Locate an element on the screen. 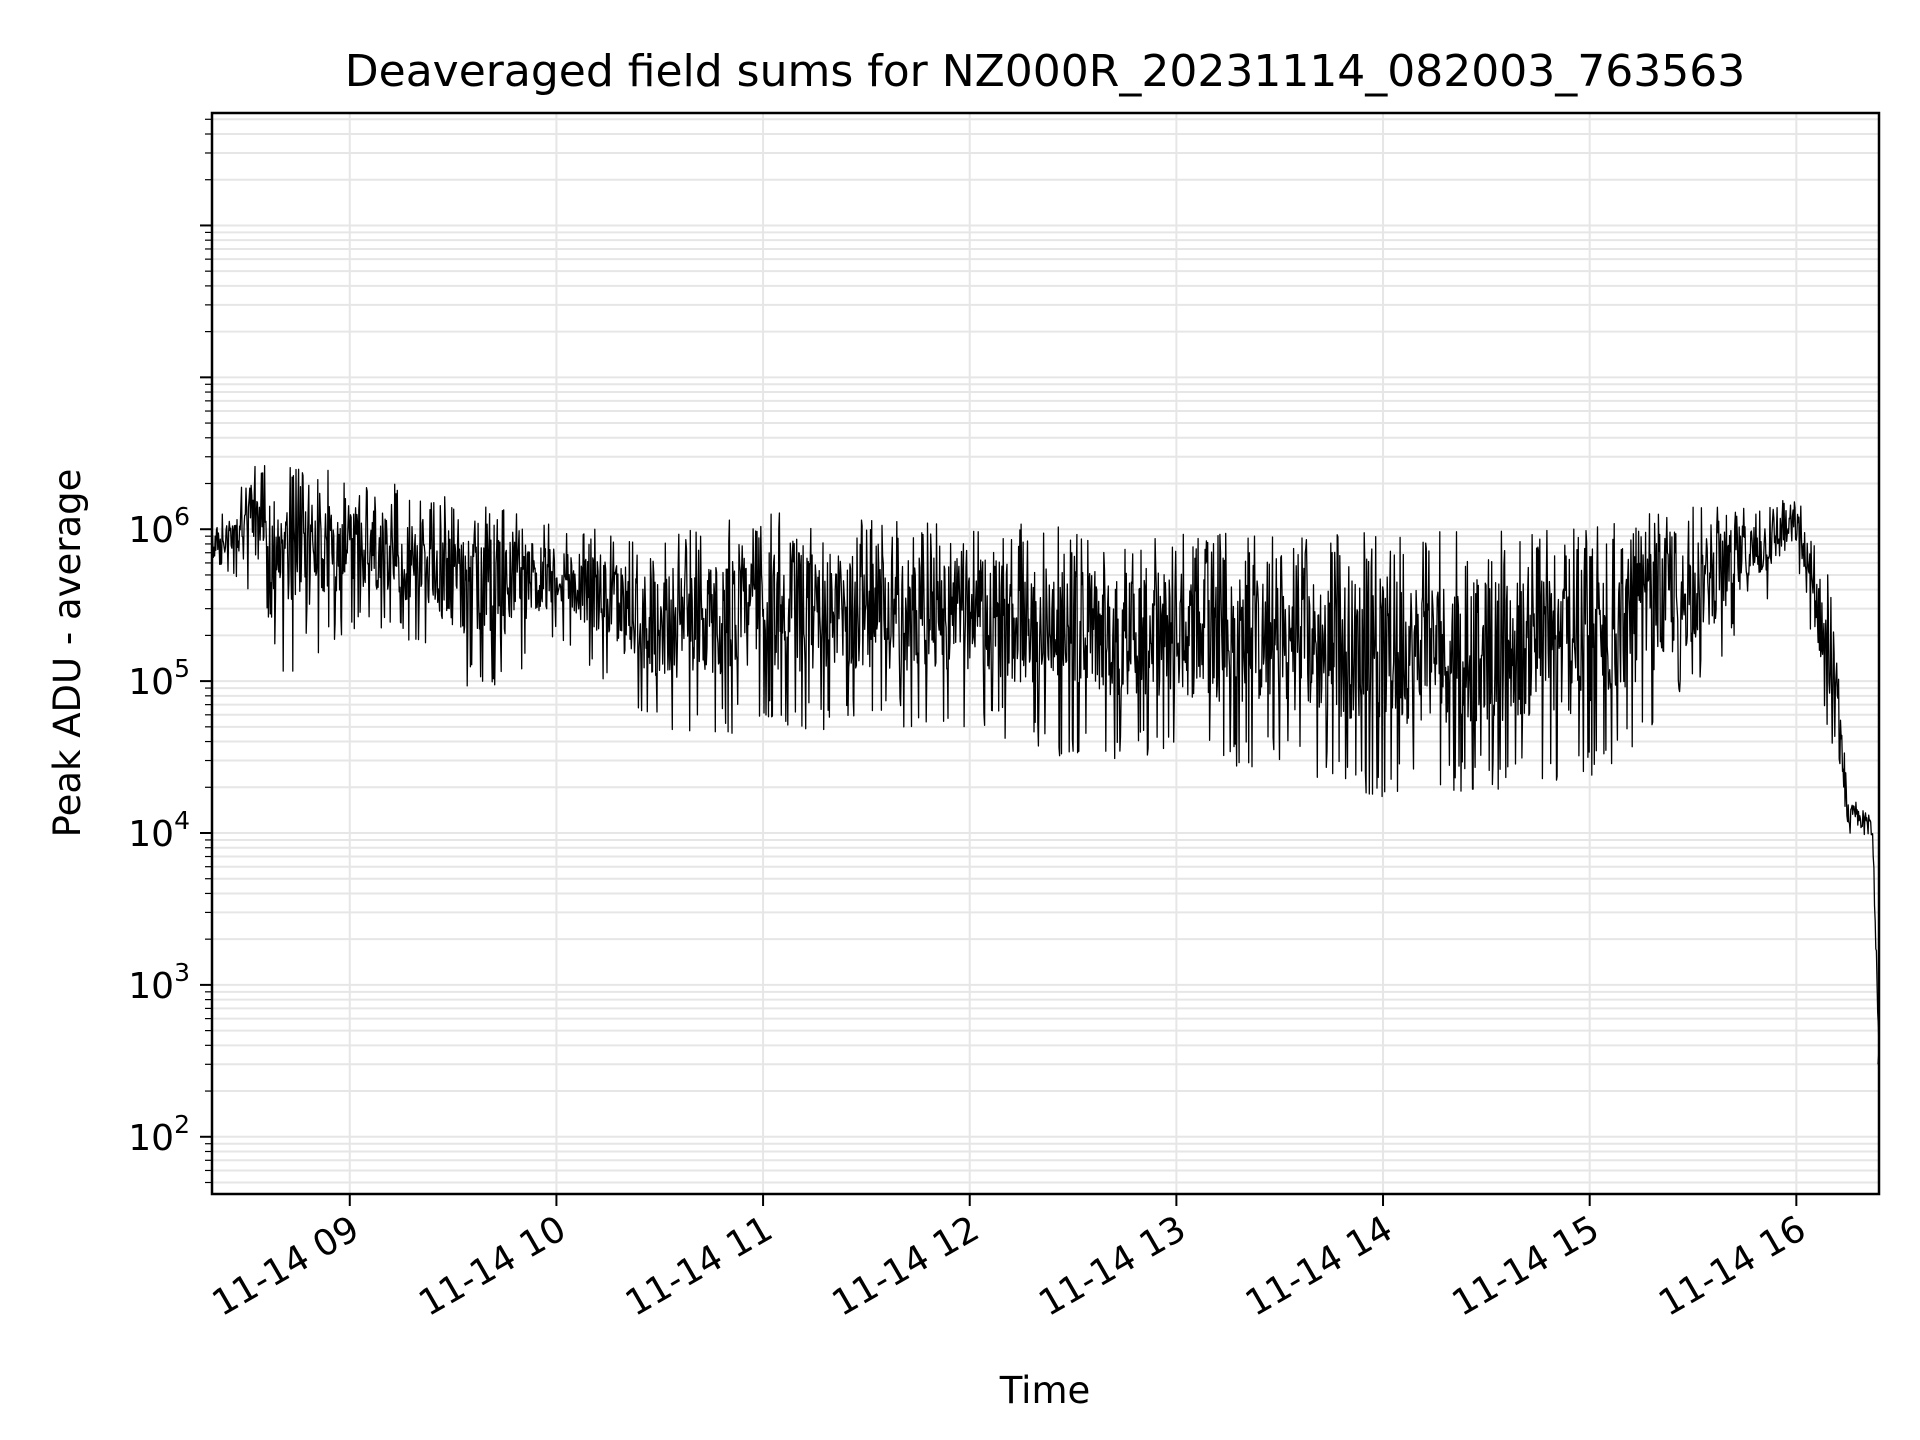 This screenshot has width=1920, height=1440. x-tick-label: 11-14 11 is located at coordinates (699, 1266).